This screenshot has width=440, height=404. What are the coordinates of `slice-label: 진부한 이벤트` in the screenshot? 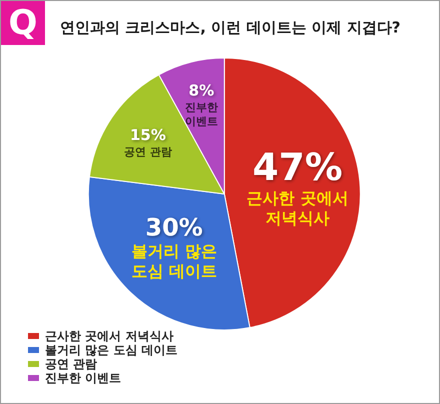 It's located at (201, 114).